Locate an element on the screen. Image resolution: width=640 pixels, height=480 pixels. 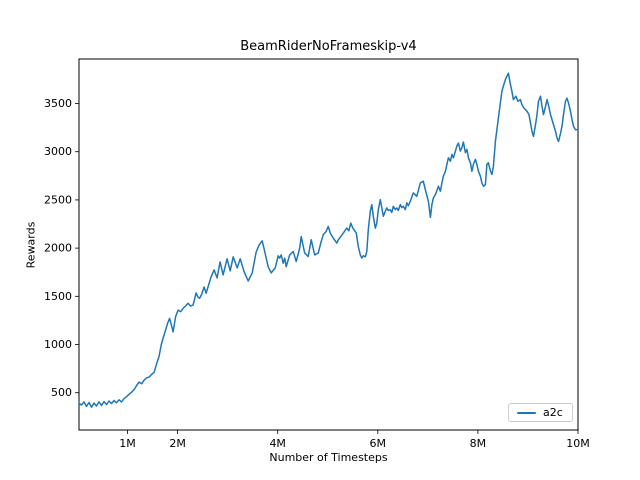
y-tick-label: 3000 is located at coordinates (58, 151).